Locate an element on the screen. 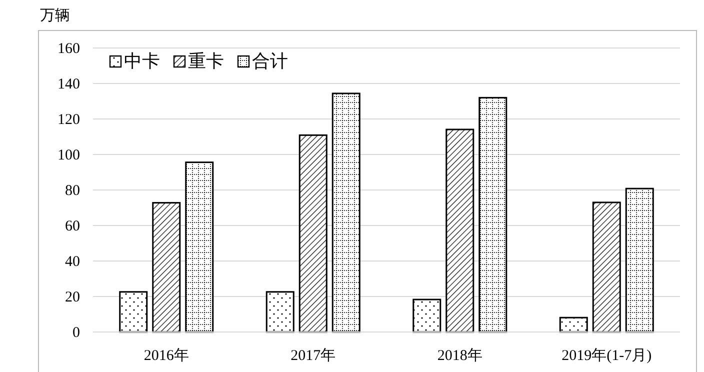  y-tick-label: 80 is located at coordinates (72, 191).